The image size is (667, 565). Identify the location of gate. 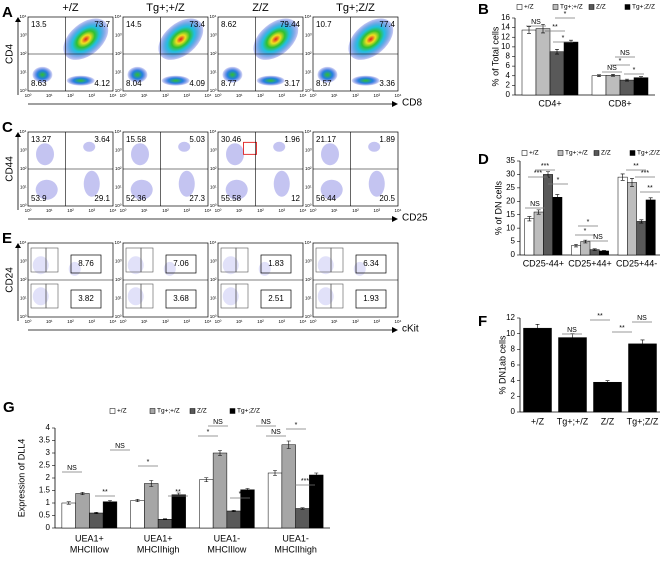
(52, 296).